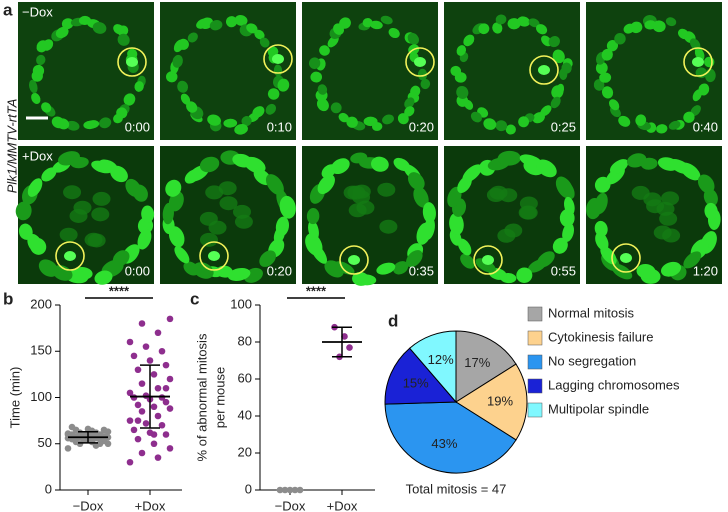 Image resolution: width=728 pixels, height=512 pixels. What do you see at coordinates (416, 383) in the screenshot?
I see `slice-label: 15%` at bounding box center [416, 383].